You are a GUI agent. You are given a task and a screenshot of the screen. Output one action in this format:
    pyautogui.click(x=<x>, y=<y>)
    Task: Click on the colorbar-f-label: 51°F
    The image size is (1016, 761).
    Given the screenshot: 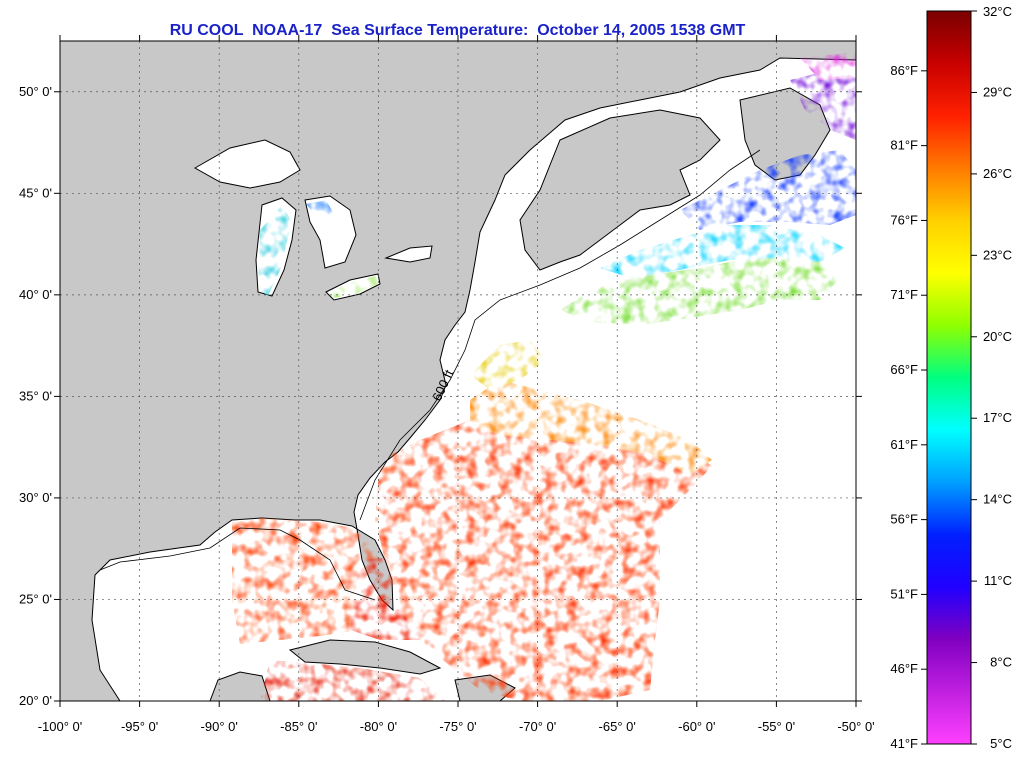 What is the action you would take?
    pyautogui.click(x=904, y=593)
    